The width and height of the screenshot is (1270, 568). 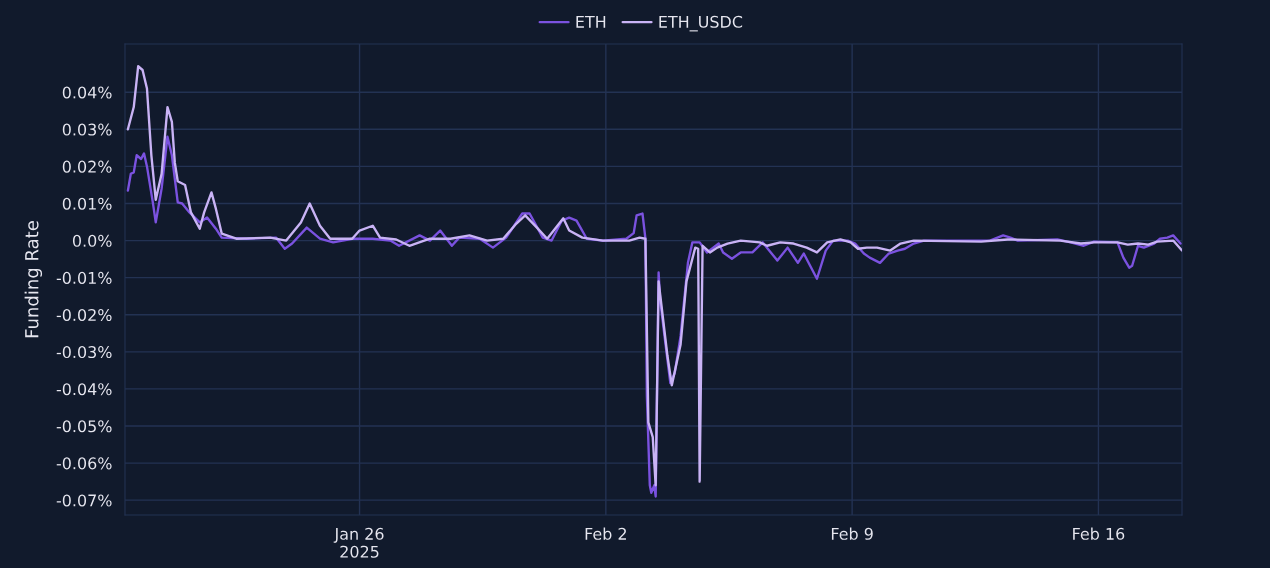 What do you see at coordinates (92, 240) in the screenshot?
I see `y-tick-label: 0.0%` at bounding box center [92, 240].